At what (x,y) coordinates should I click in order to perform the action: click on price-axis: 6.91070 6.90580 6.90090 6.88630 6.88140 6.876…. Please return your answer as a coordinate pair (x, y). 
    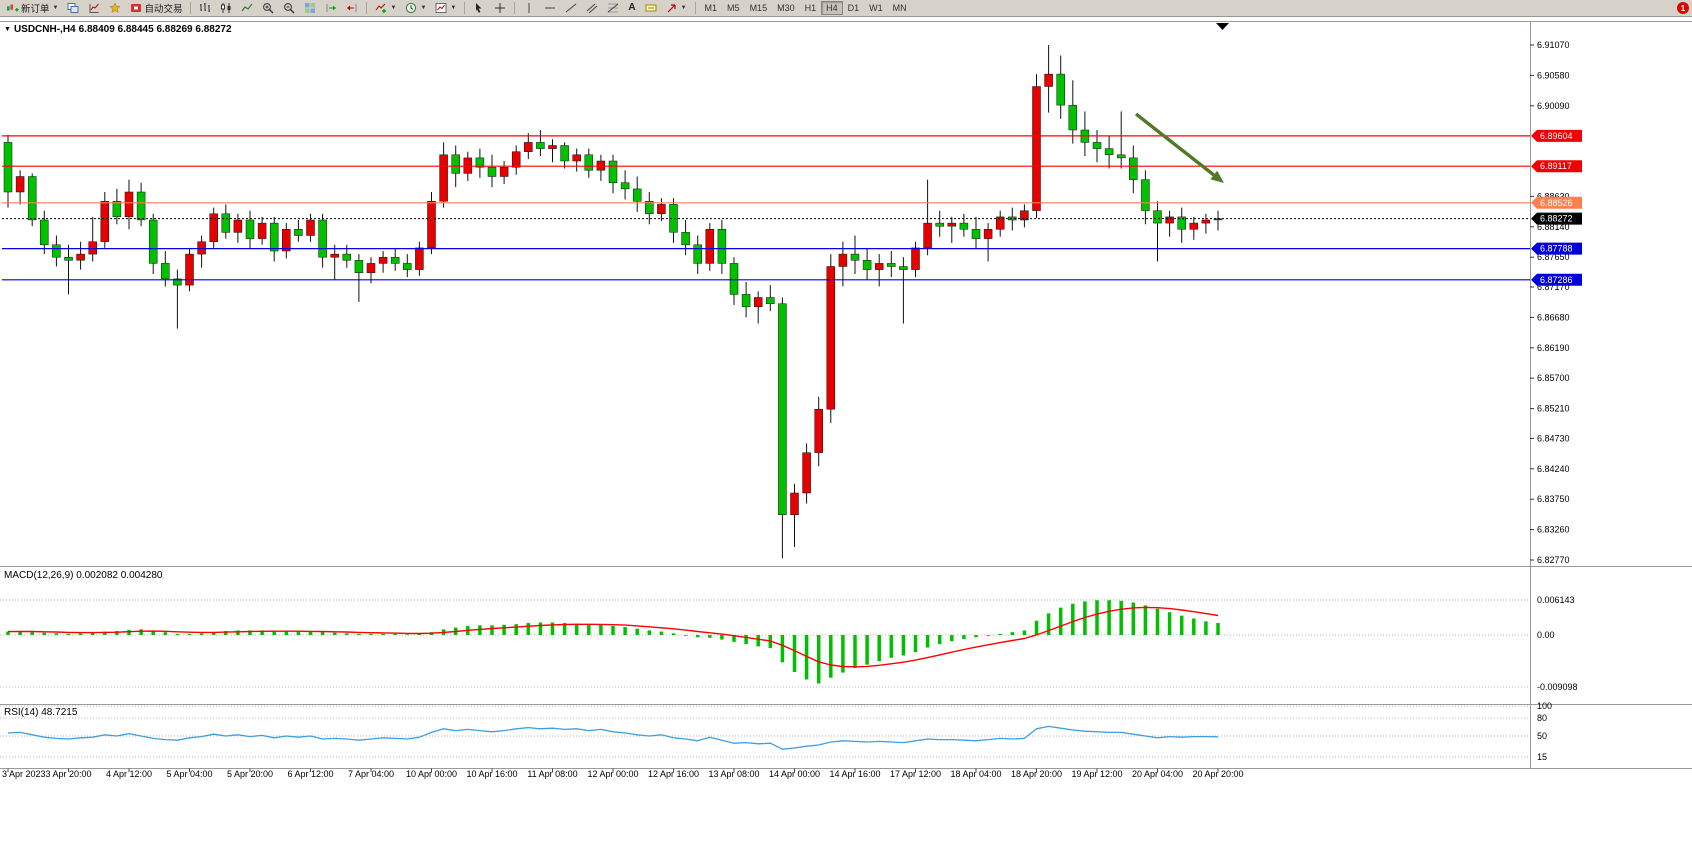
    Looking at the image, I should click on (1556, 302).